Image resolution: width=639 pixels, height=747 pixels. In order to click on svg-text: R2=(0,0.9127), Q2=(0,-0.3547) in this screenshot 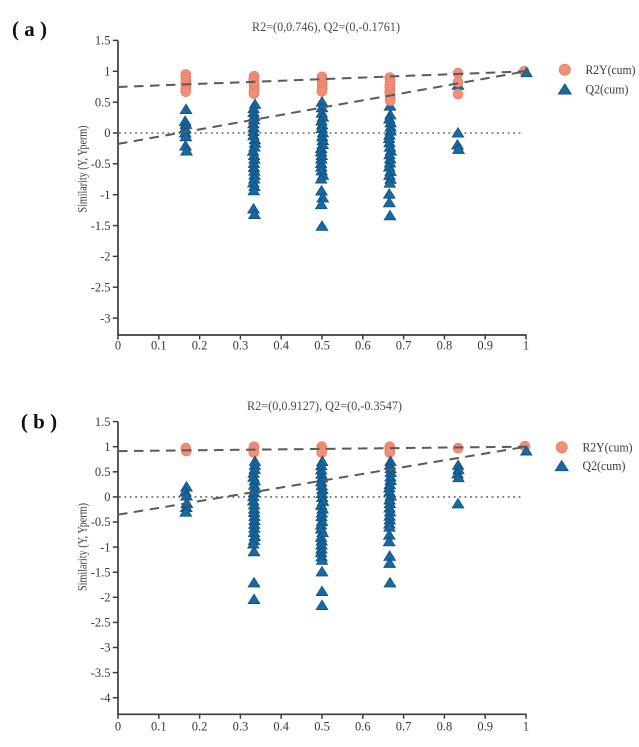, I will do `click(324, 405)`.